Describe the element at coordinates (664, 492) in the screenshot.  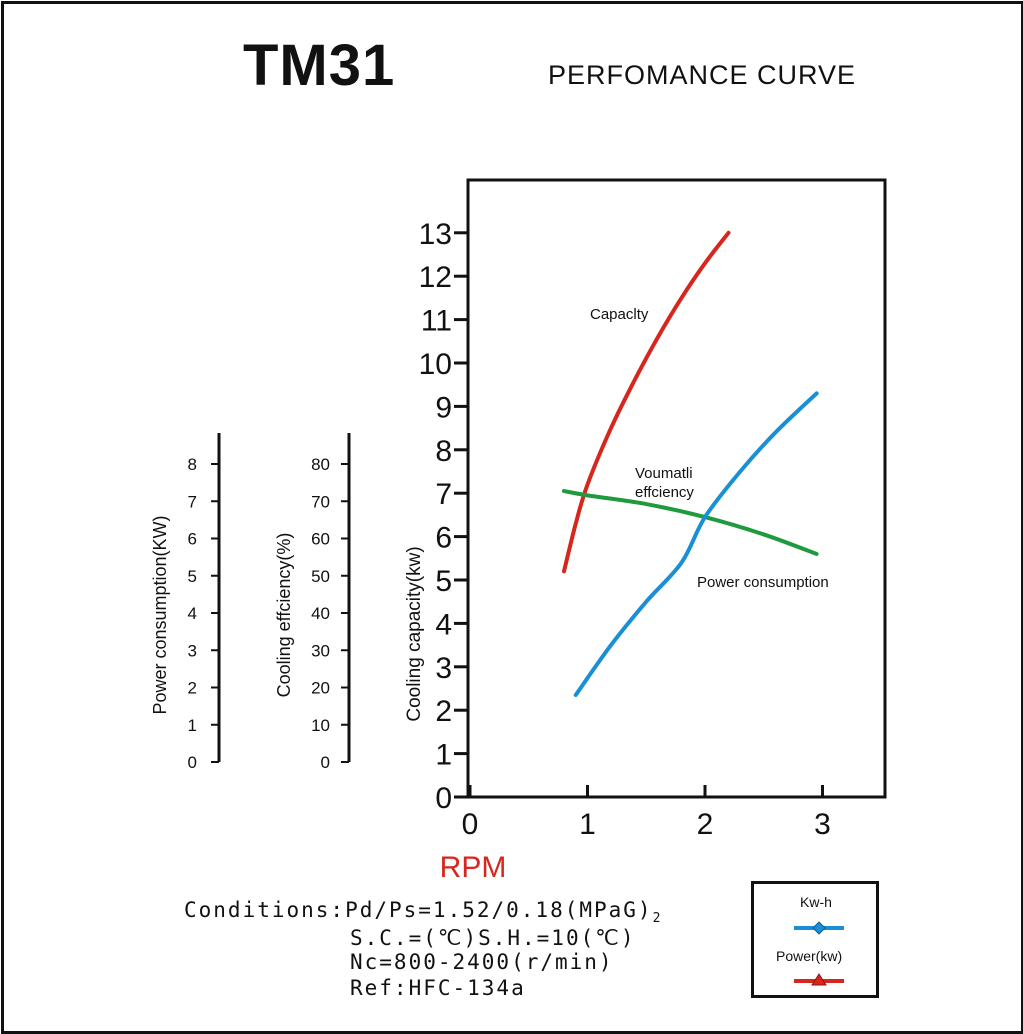
I see `chart-annotation: effciency` at that location.